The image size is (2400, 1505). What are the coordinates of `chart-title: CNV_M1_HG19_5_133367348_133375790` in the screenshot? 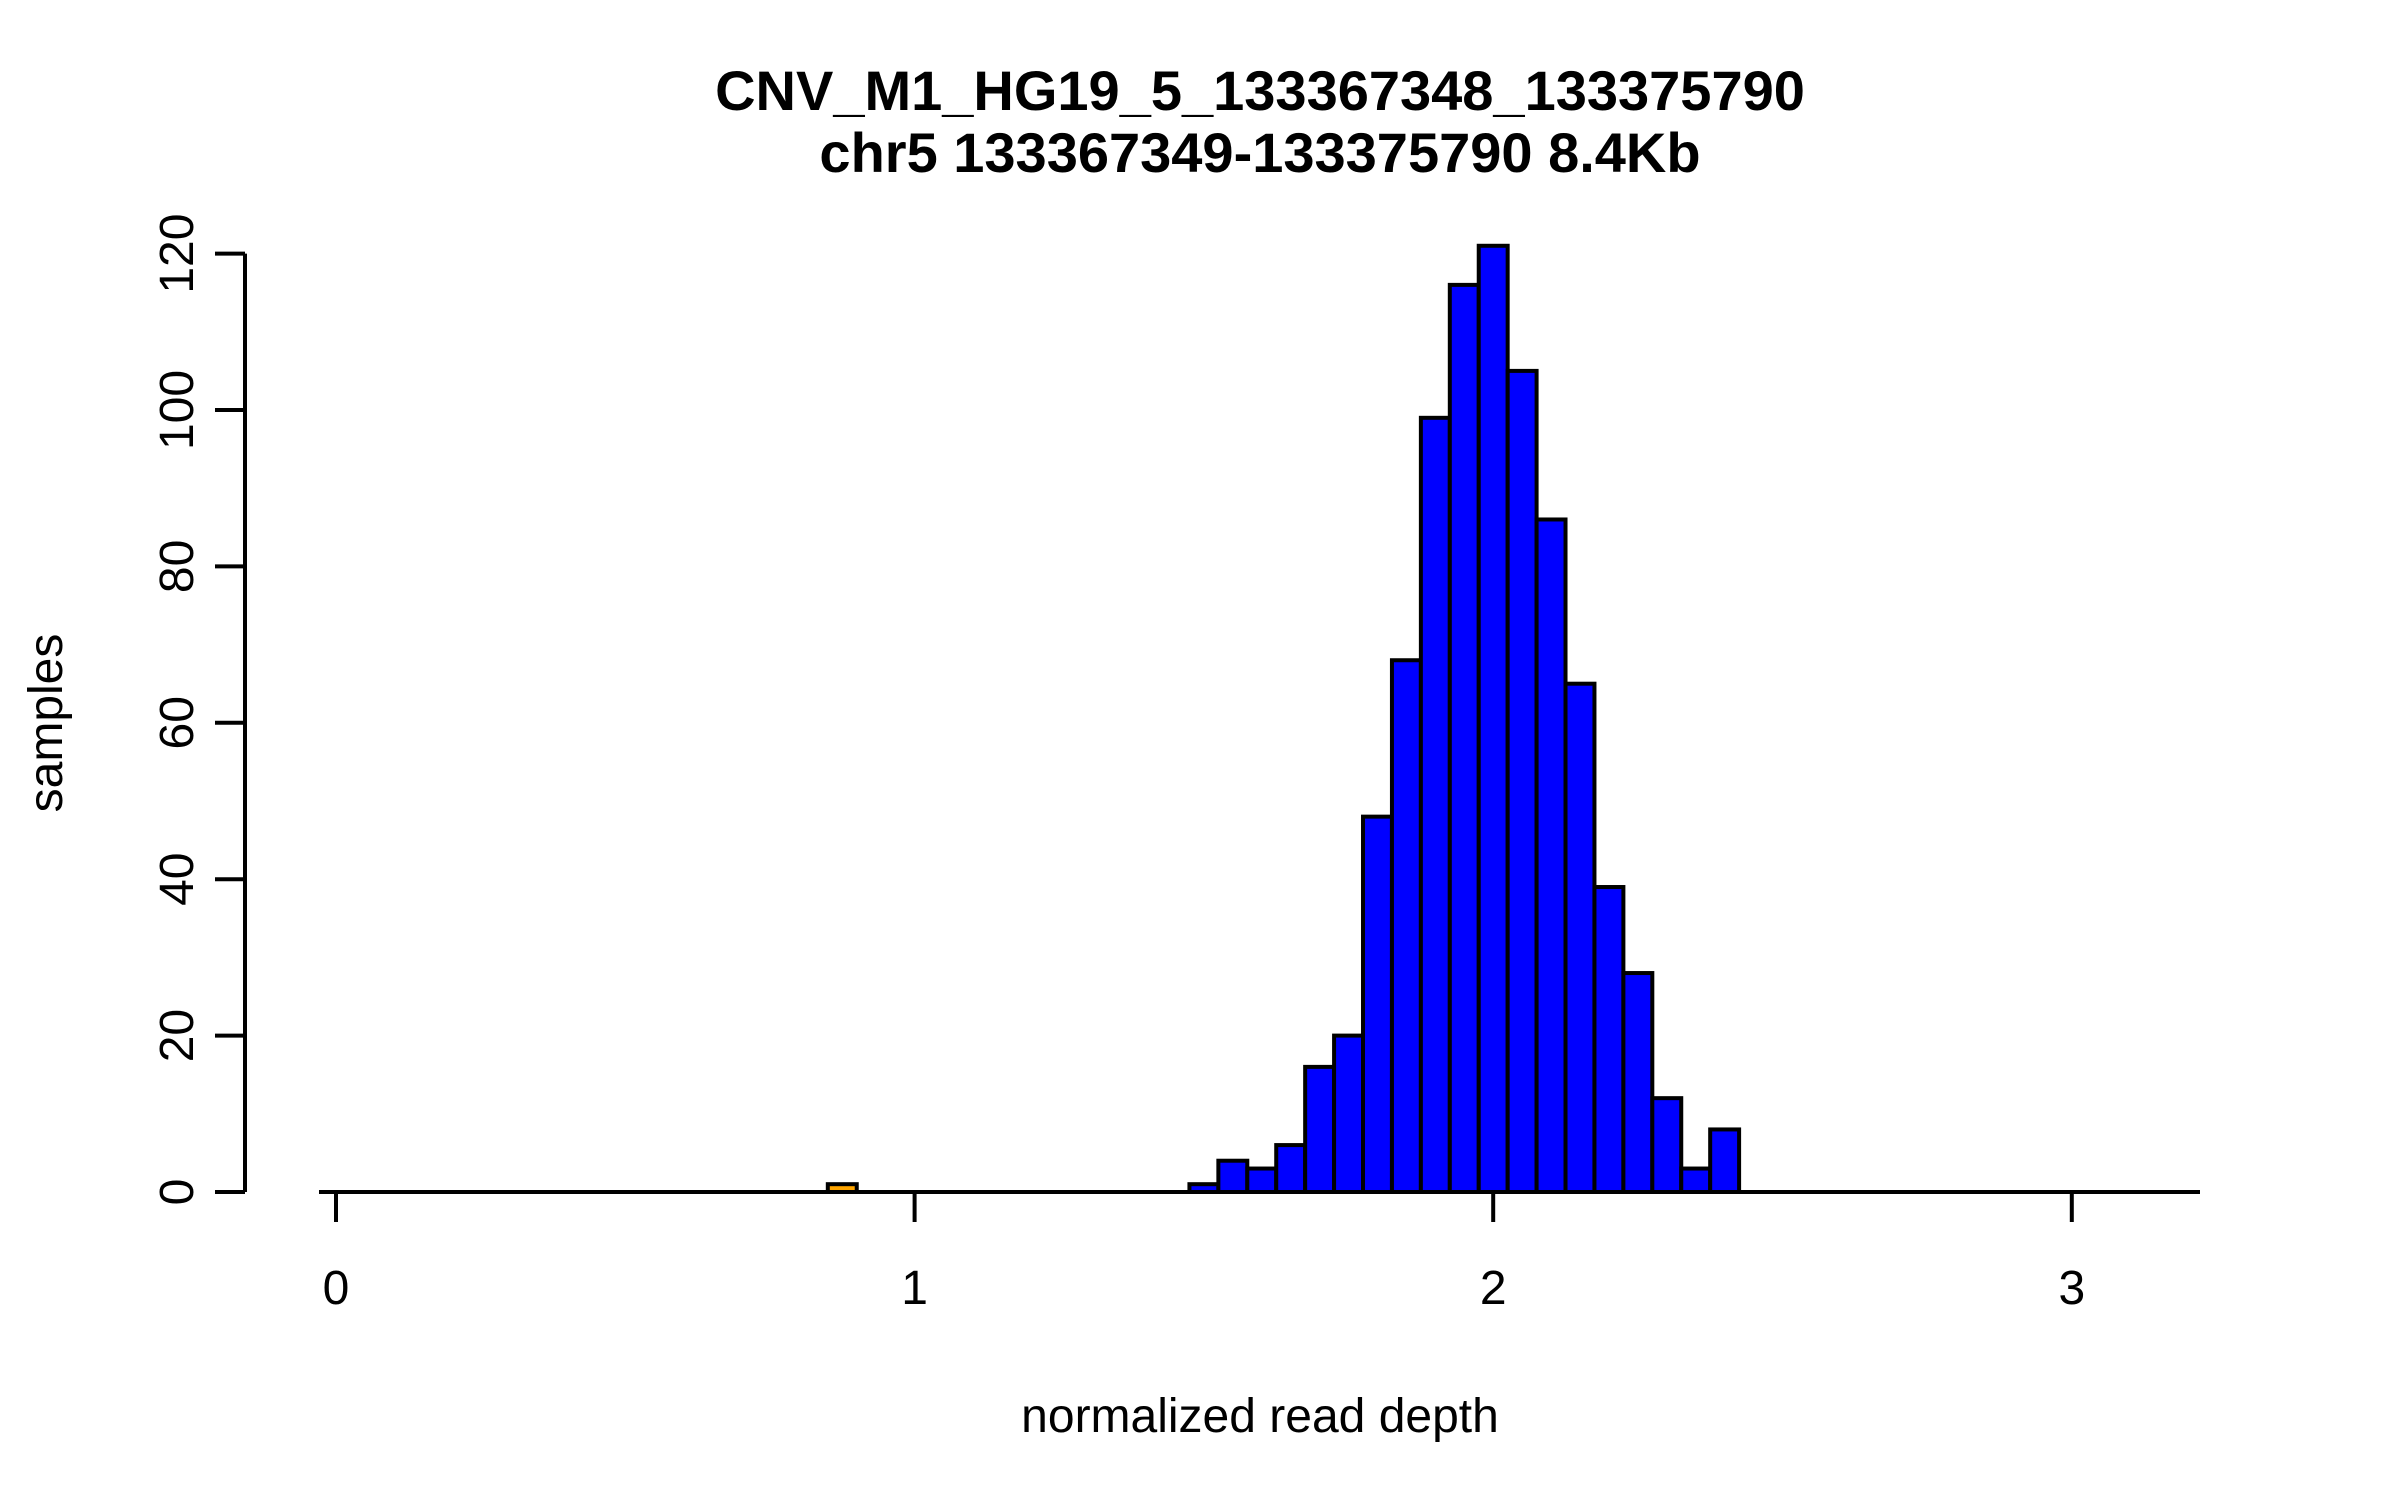 It's located at (1260, 90).